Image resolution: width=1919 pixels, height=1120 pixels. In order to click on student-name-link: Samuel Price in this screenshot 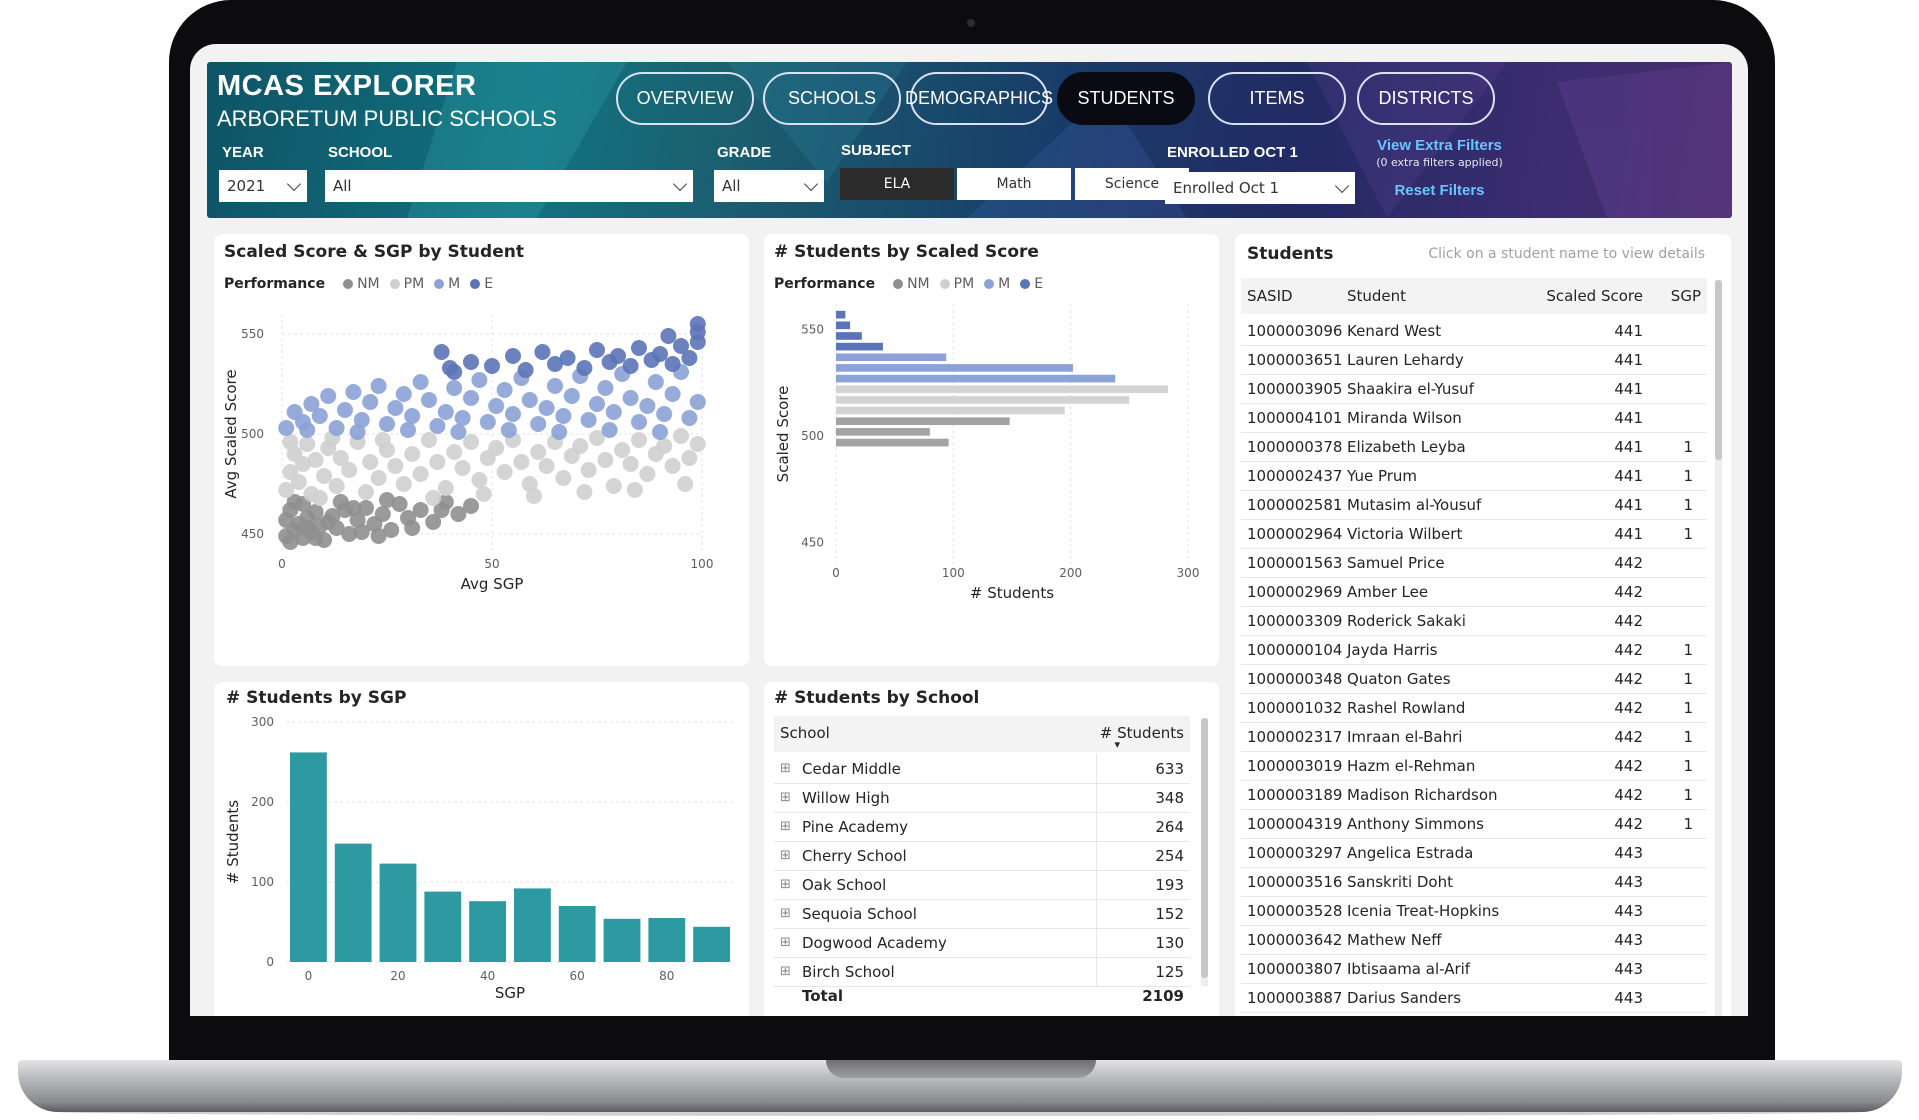, I will do `click(1396, 562)`.